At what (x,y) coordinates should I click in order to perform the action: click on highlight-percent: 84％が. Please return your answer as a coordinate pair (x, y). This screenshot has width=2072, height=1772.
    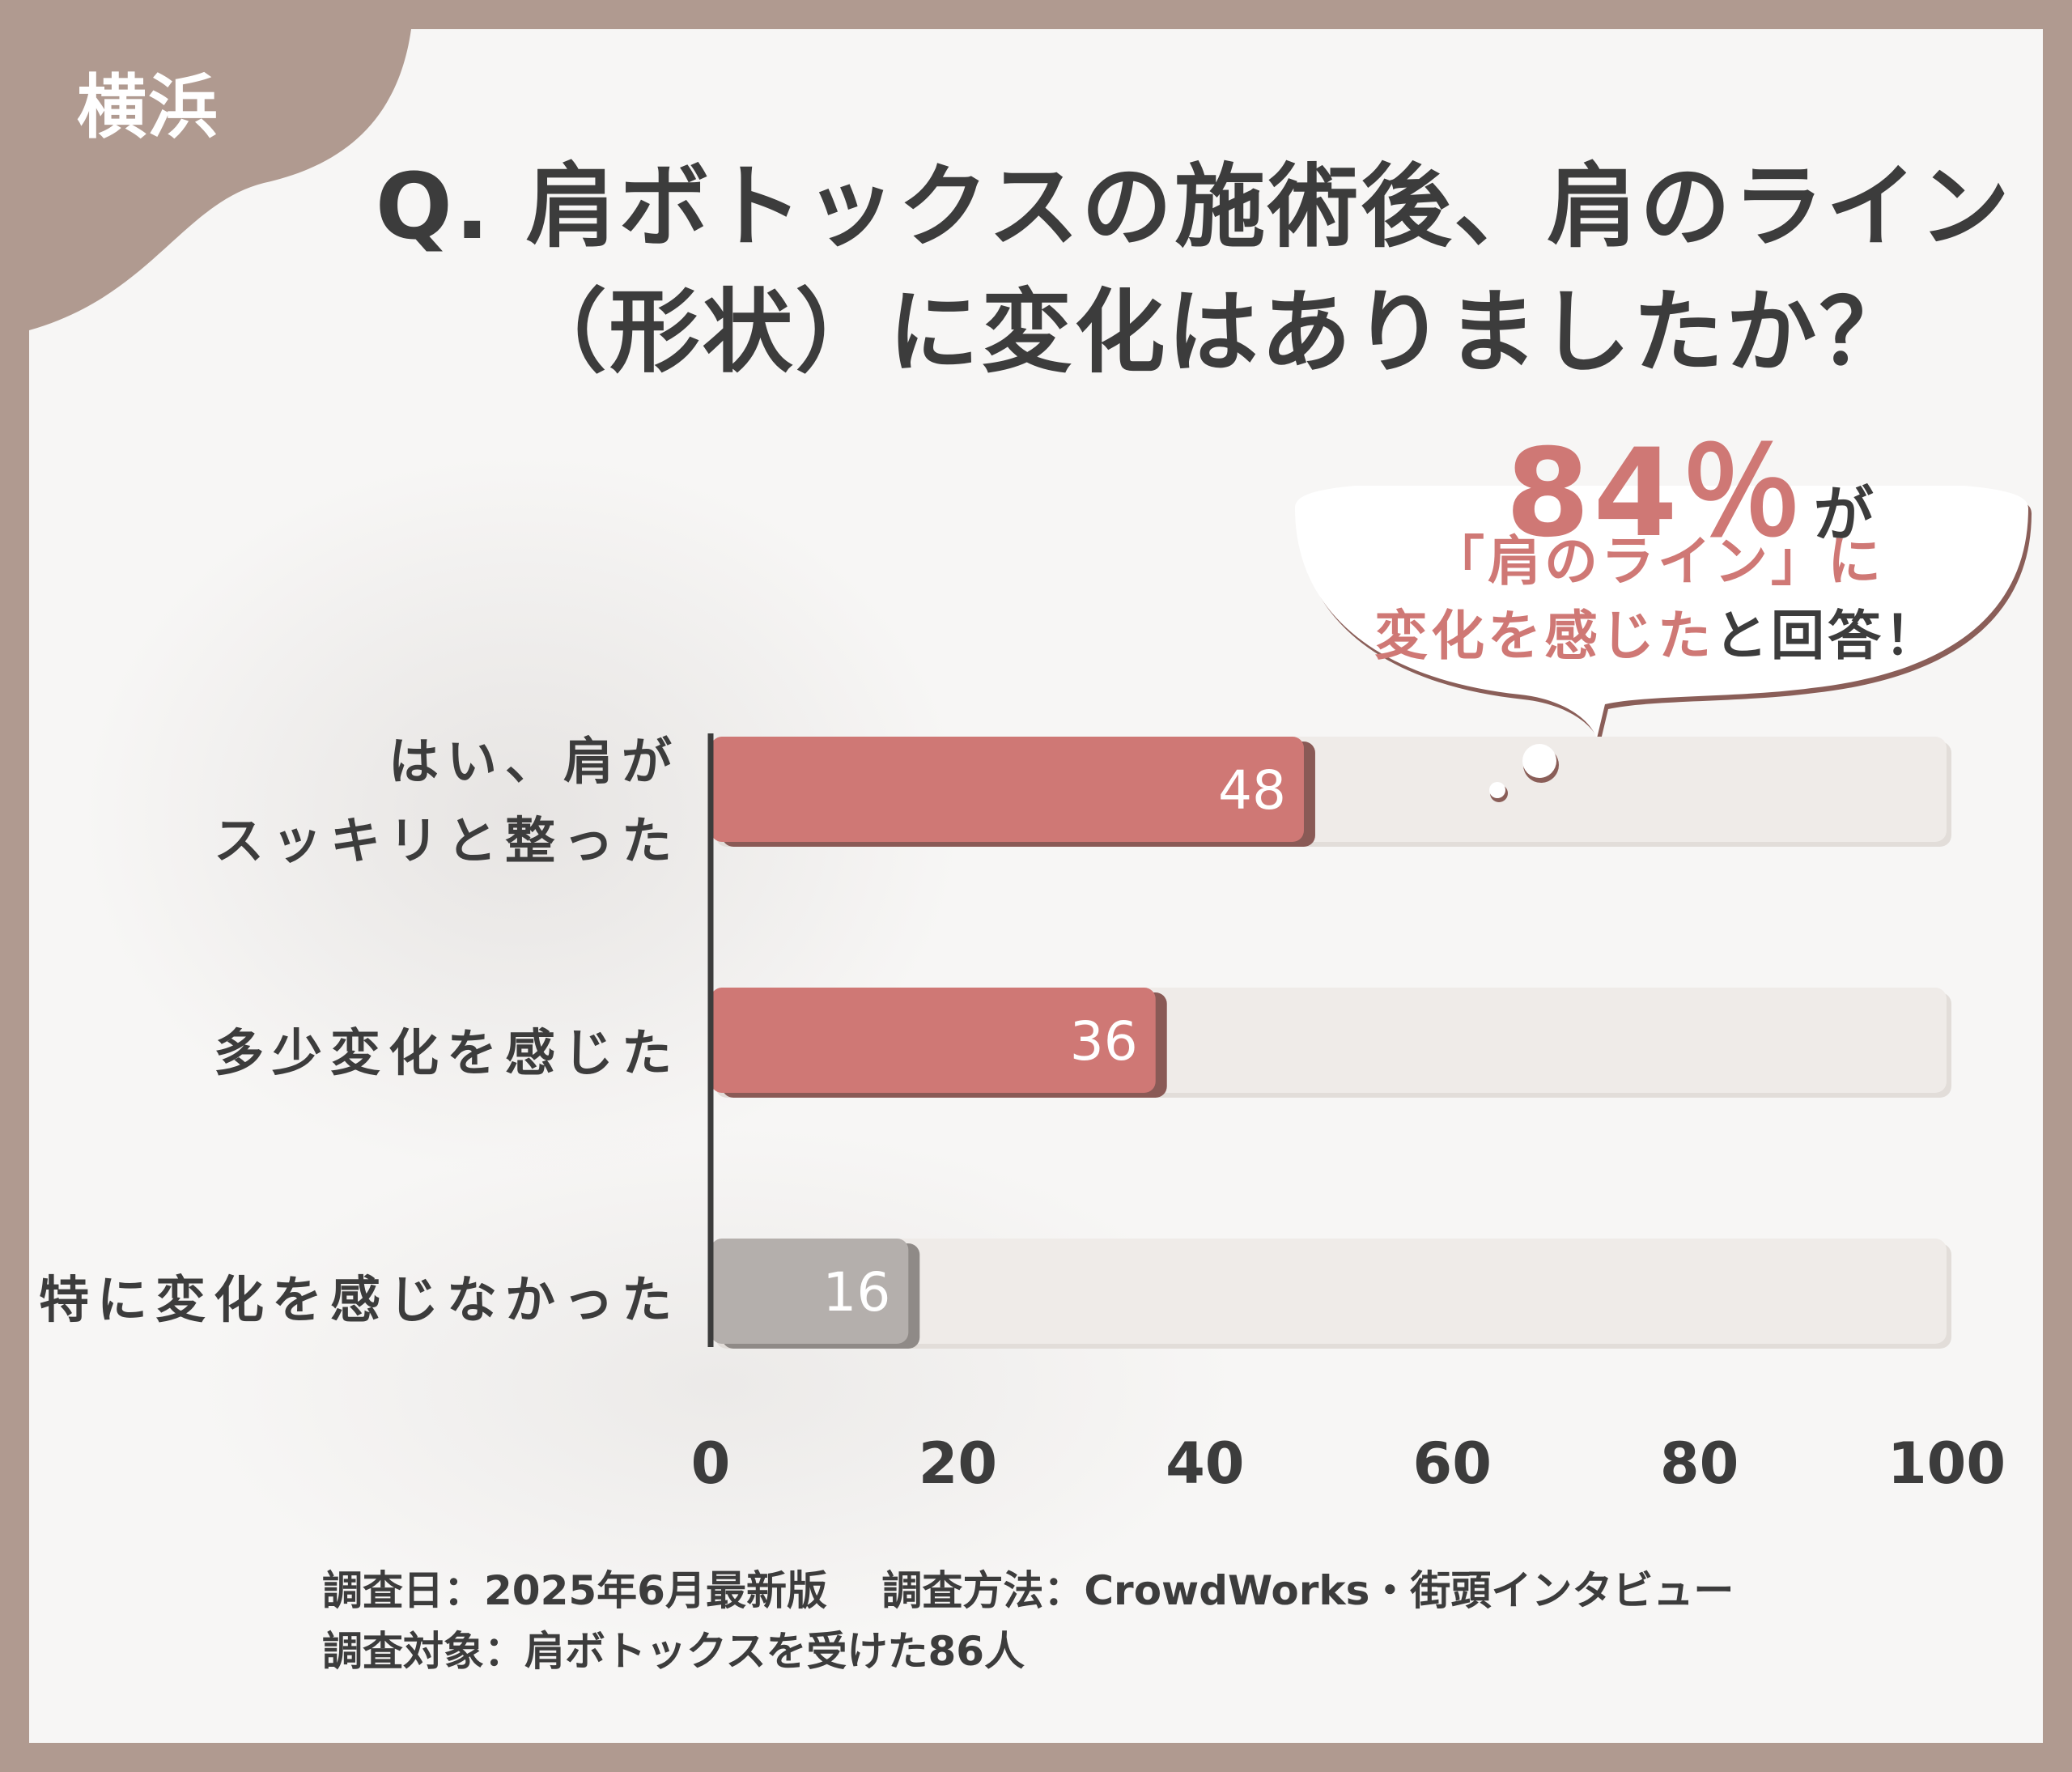
    Looking at the image, I should click on (1689, 494).